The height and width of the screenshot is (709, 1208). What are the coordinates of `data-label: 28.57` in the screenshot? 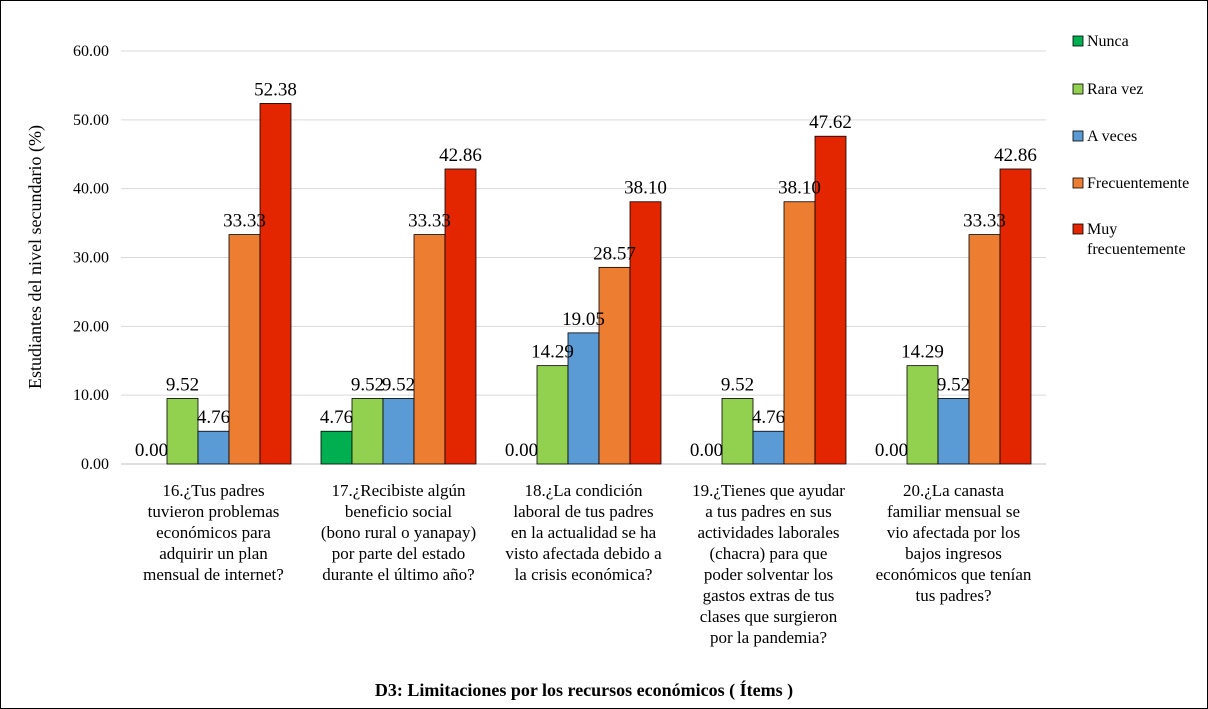 It's located at (614, 253).